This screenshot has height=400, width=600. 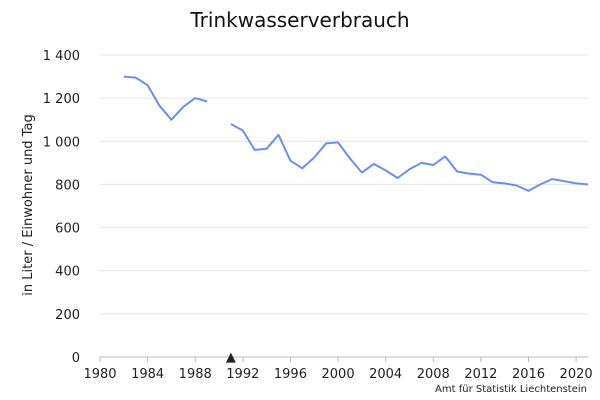 I want to click on y-axis-label: in Liter / Einwohner und Tag, so click(x=28, y=204).